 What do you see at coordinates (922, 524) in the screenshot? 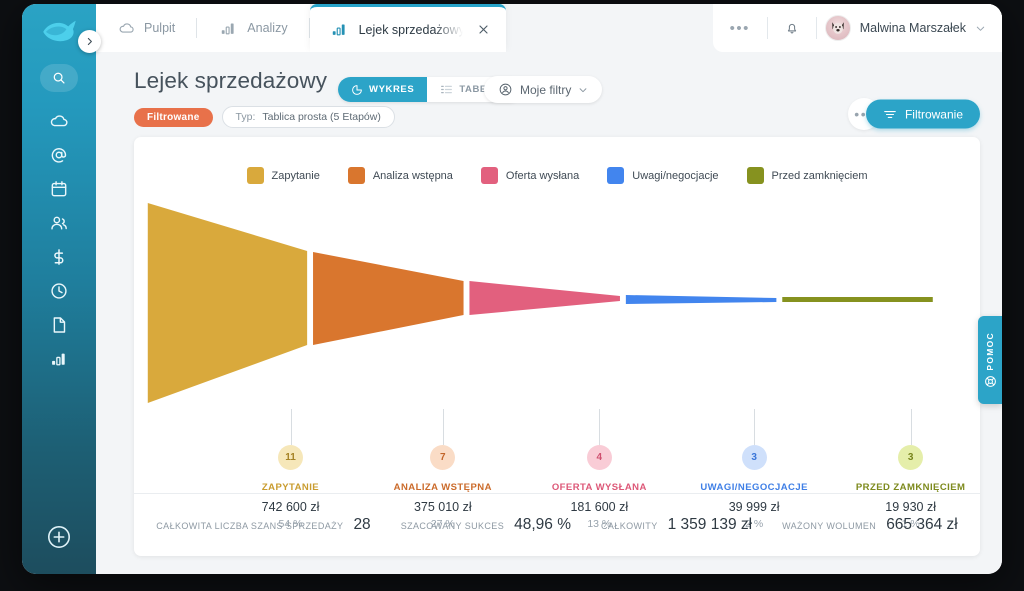
I see `summary-value: 665 364 zł` at bounding box center [922, 524].